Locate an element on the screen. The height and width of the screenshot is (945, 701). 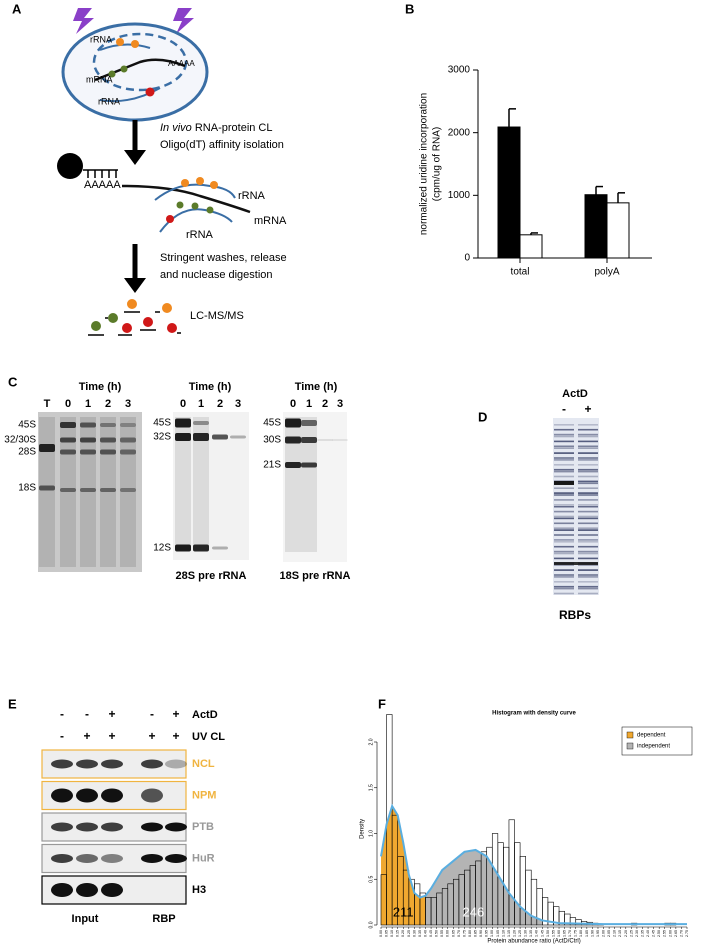
x-tick-label: 2.70 is located at coordinates (681, 933).